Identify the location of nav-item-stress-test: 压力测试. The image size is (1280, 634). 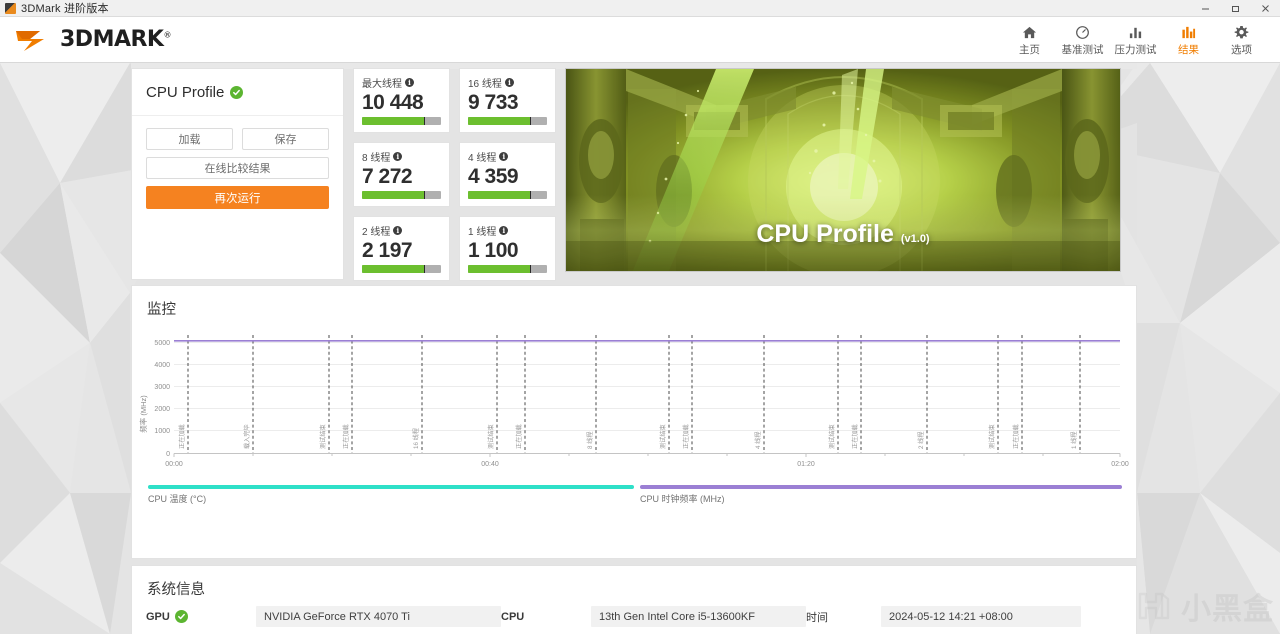
(1135, 40).